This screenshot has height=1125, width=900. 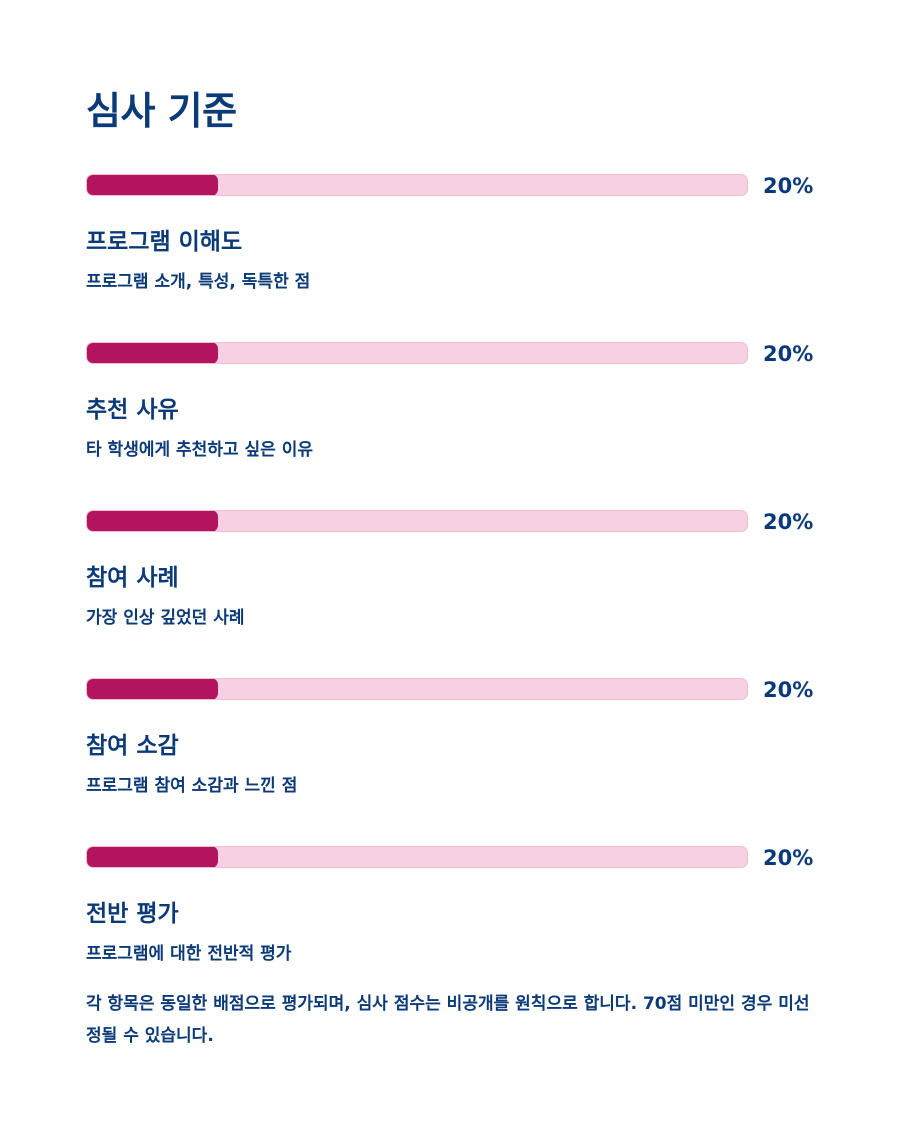 I want to click on page-title: 심사 기준, so click(x=161, y=111).